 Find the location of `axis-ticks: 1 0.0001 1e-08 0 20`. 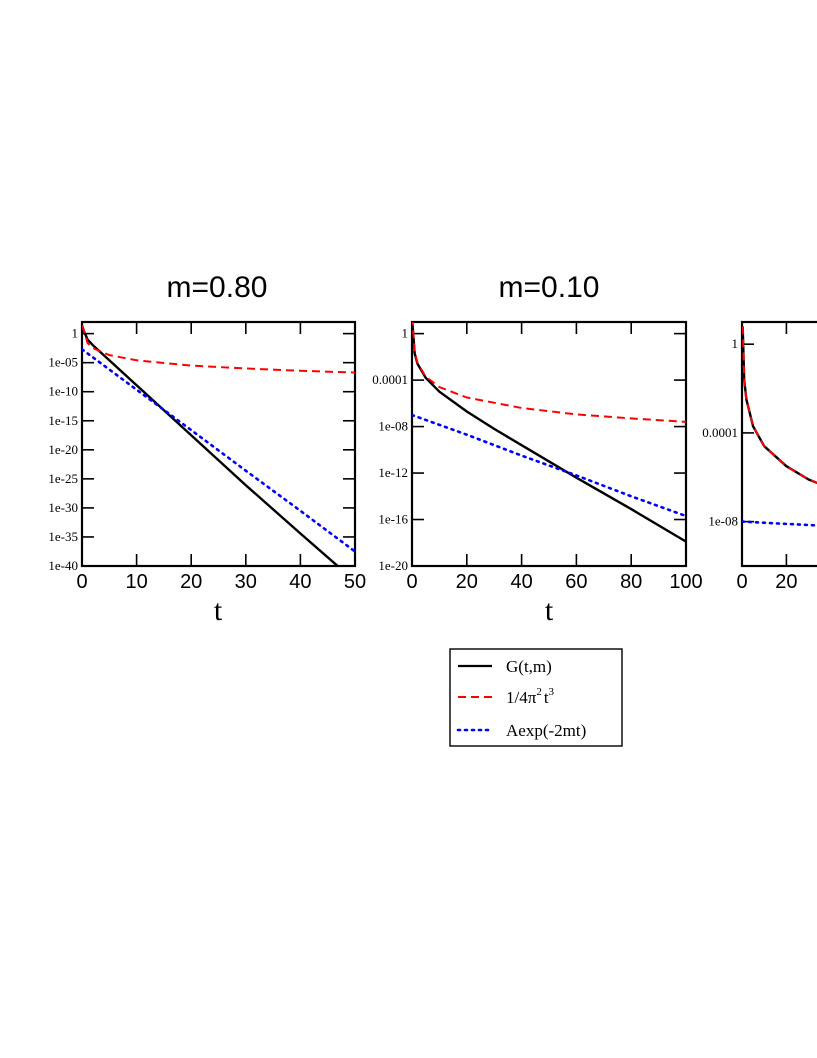

axis-ticks: 1 0.0001 1e-08 0 20 is located at coordinates (750, 457).